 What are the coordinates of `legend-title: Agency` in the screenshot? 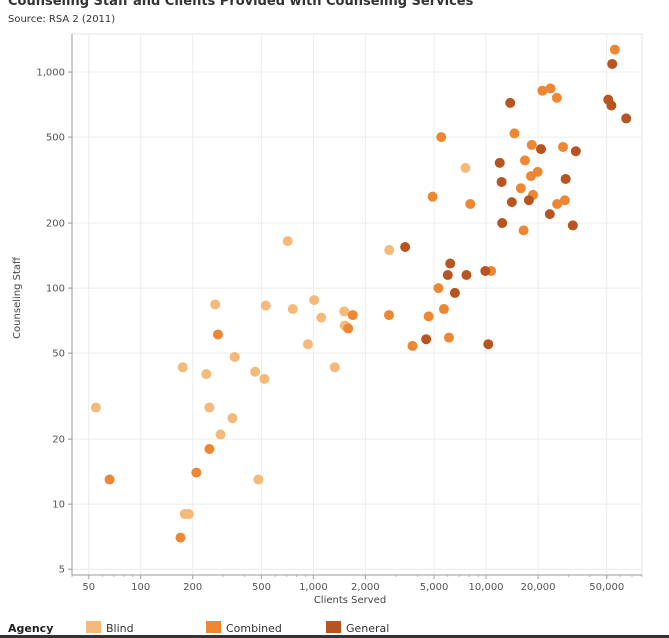 It's located at (31, 628).